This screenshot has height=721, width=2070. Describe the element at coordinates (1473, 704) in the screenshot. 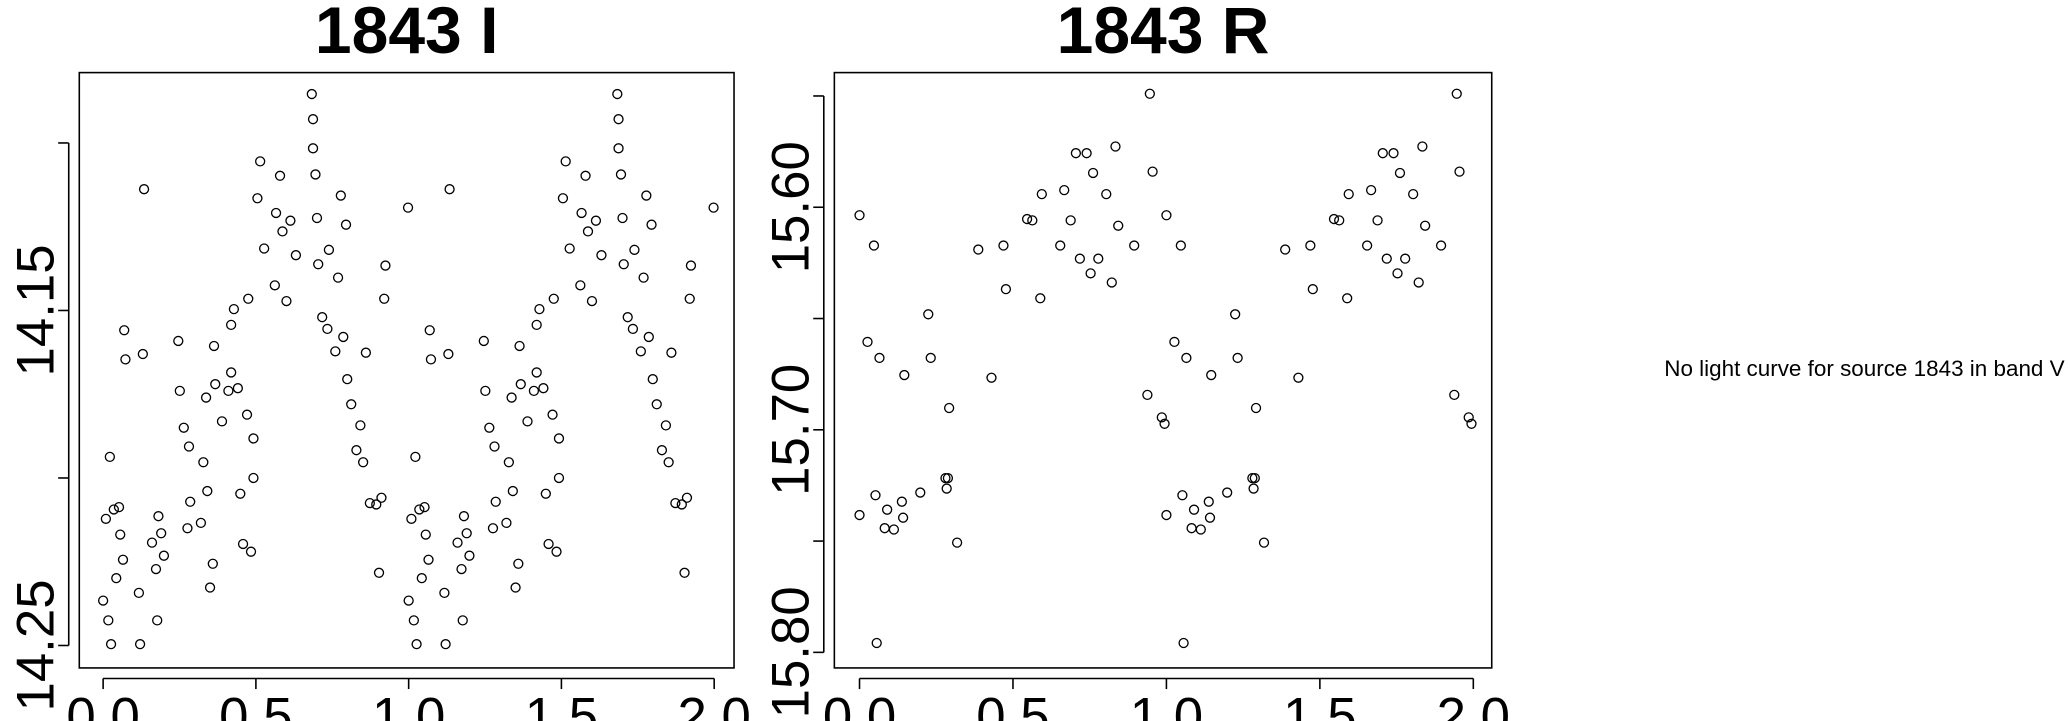

I see `x-tick-label: 2.0` at that location.